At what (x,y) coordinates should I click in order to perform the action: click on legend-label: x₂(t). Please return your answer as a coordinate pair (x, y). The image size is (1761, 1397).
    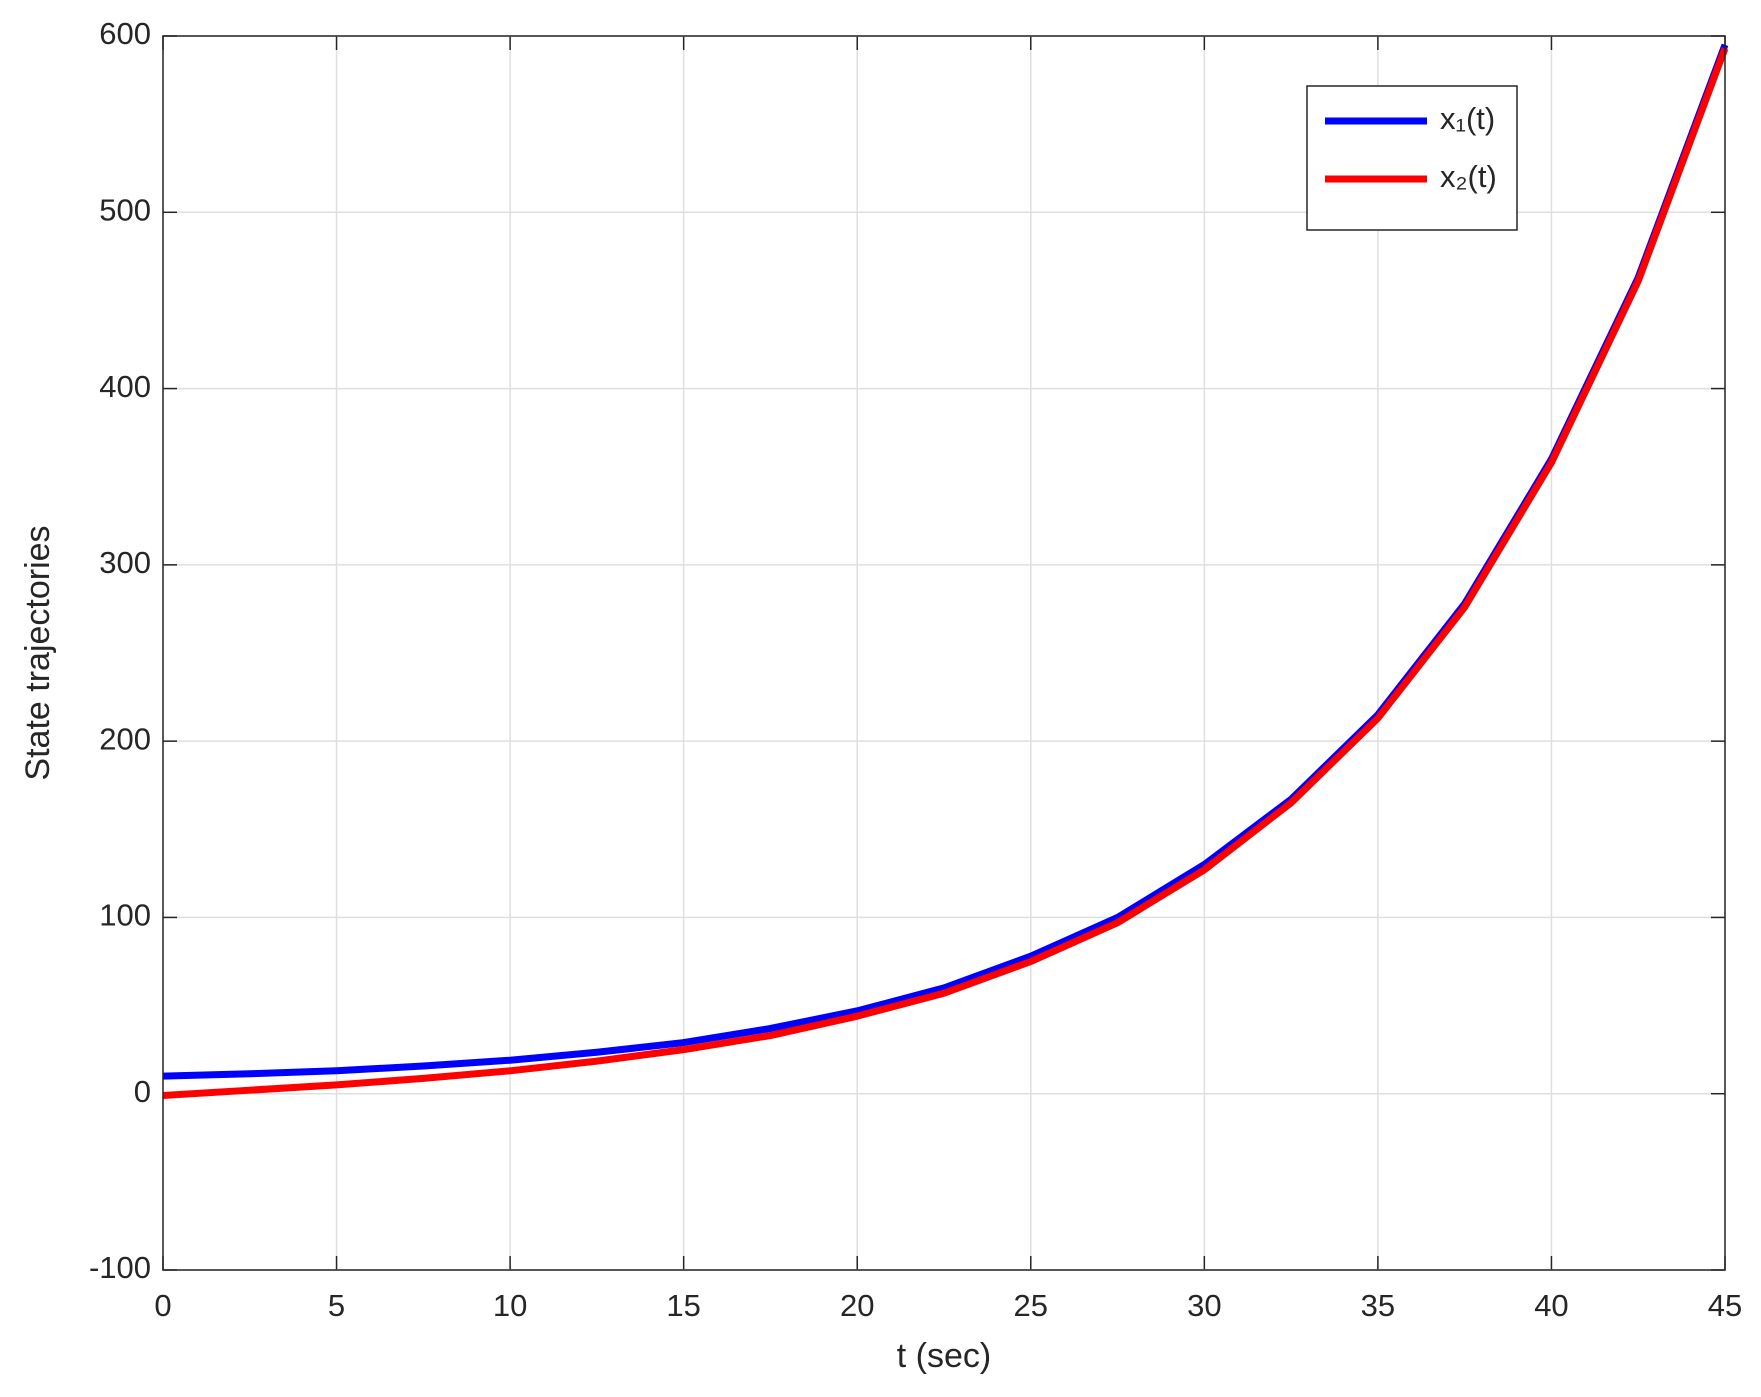
    Looking at the image, I should click on (1468, 176).